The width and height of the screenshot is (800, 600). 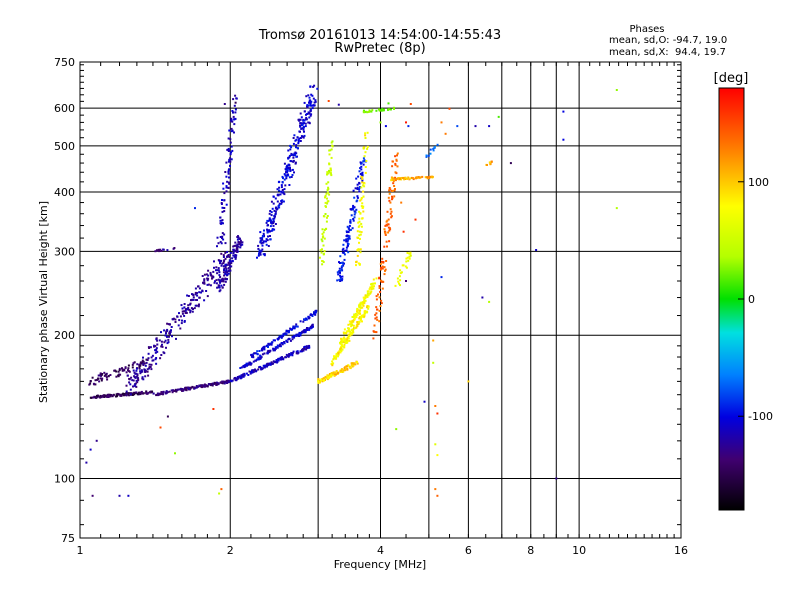 What do you see at coordinates (758, 182) in the screenshot?
I see `colorbar-tick-label: 100` at bounding box center [758, 182].